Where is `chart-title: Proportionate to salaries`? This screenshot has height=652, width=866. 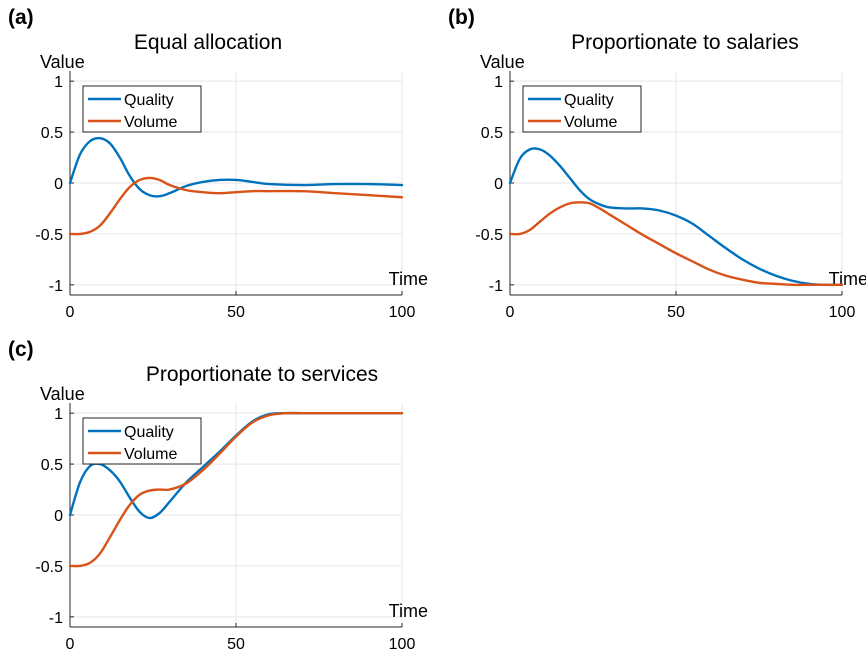
chart-title: Proportionate to salaries is located at coordinates (685, 42).